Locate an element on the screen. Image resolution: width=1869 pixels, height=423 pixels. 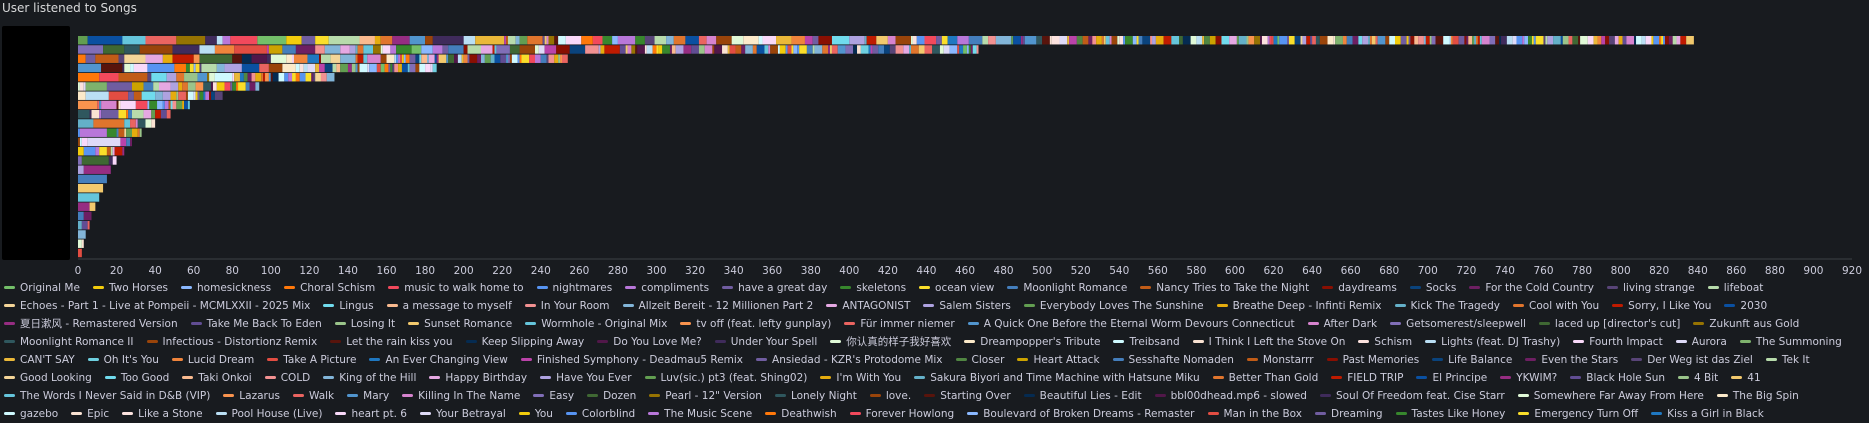
legend-item: Nancy Tries to Take the Night is located at coordinates (1224, 288).